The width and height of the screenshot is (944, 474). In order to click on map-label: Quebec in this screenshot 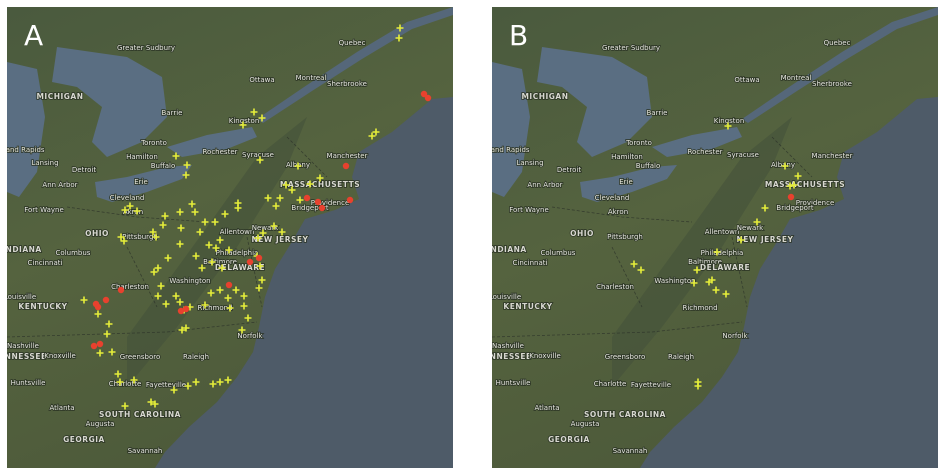, I will do `click(352, 43)`.